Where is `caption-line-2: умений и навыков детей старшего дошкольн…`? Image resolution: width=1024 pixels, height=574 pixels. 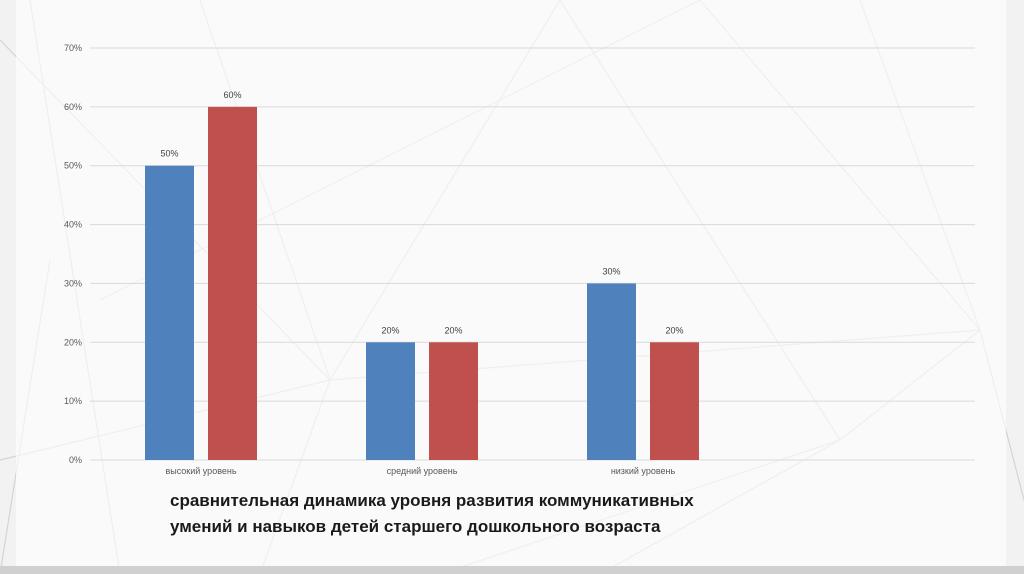
caption-line-2: умений и навыков детей старшего дошкольн… is located at coordinates (415, 526).